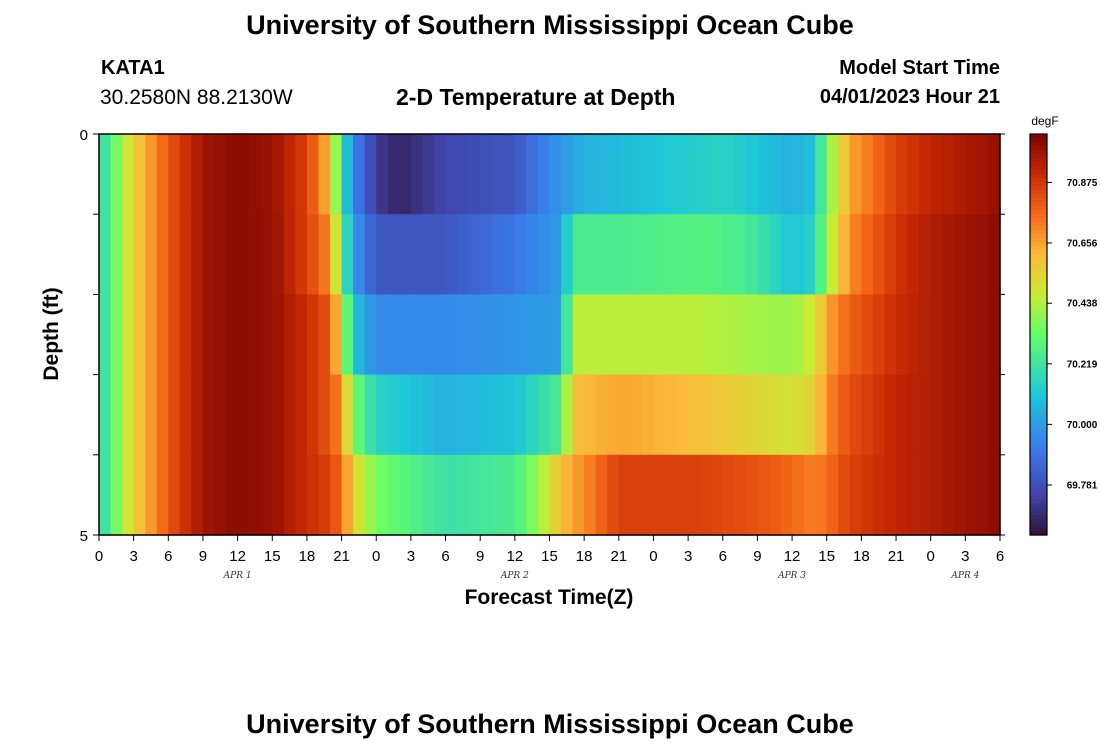 Image resolution: width=1100 pixels, height=750 pixels. Describe the element at coordinates (931, 556) in the screenshot. I see `x-tick-label: 0` at that location.